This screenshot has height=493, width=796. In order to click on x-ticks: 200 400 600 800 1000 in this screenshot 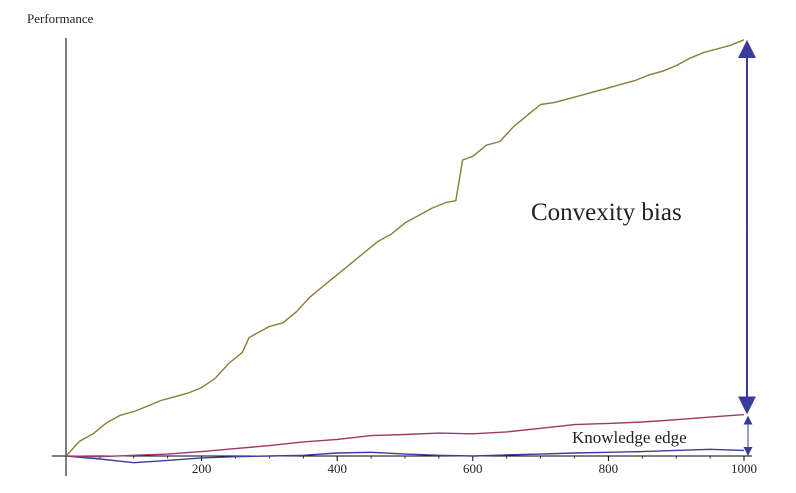, I will do `click(428, 466)`.